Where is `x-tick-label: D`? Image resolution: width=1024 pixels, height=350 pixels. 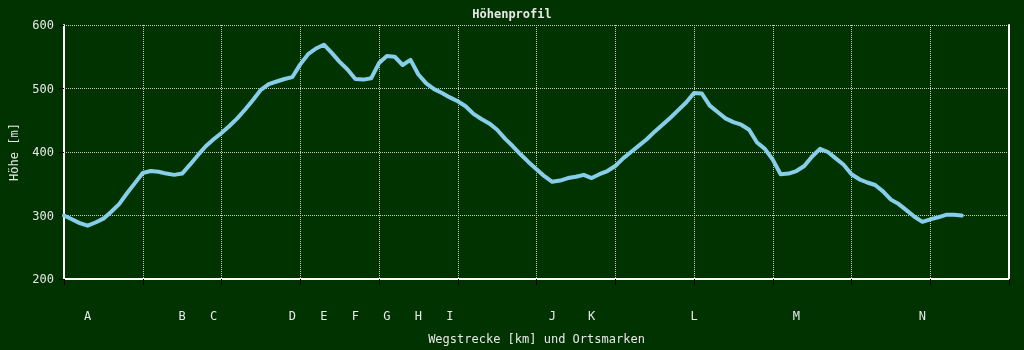 x-tick-label: D is located at coordinates (292, 316).